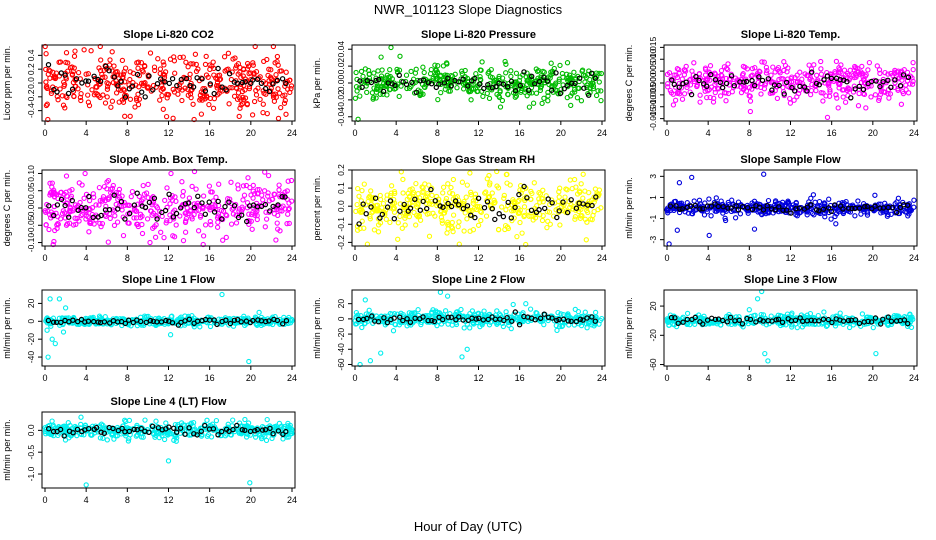  I want to click on data-points, so click(168, 208).